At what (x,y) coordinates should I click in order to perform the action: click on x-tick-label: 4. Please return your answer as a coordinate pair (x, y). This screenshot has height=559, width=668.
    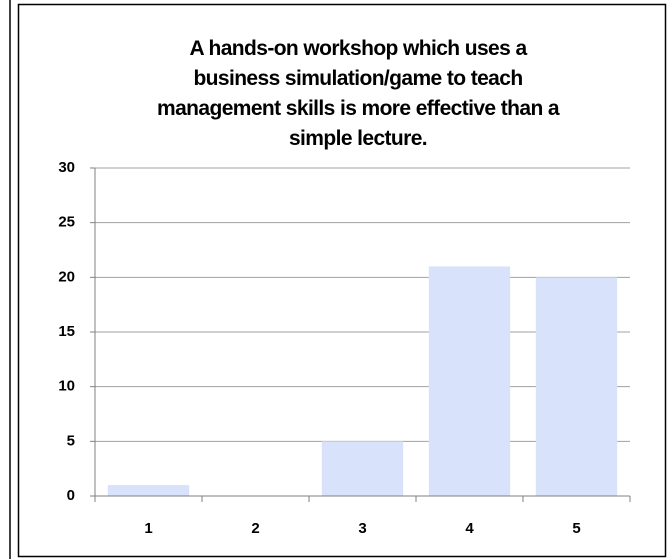
    Looking at the image, I should click on (469, 528).